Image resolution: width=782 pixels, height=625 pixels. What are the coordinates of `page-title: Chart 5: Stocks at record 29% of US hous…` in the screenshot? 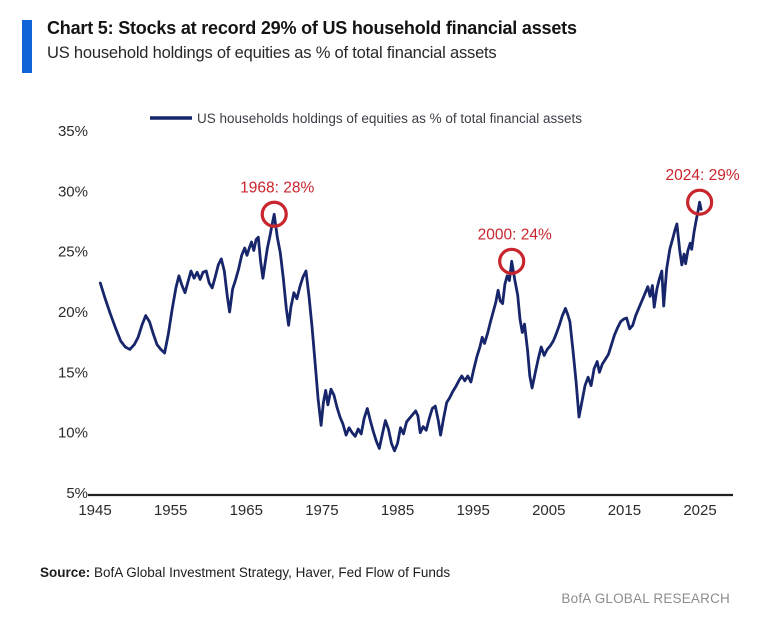 It's located at (312, 28).